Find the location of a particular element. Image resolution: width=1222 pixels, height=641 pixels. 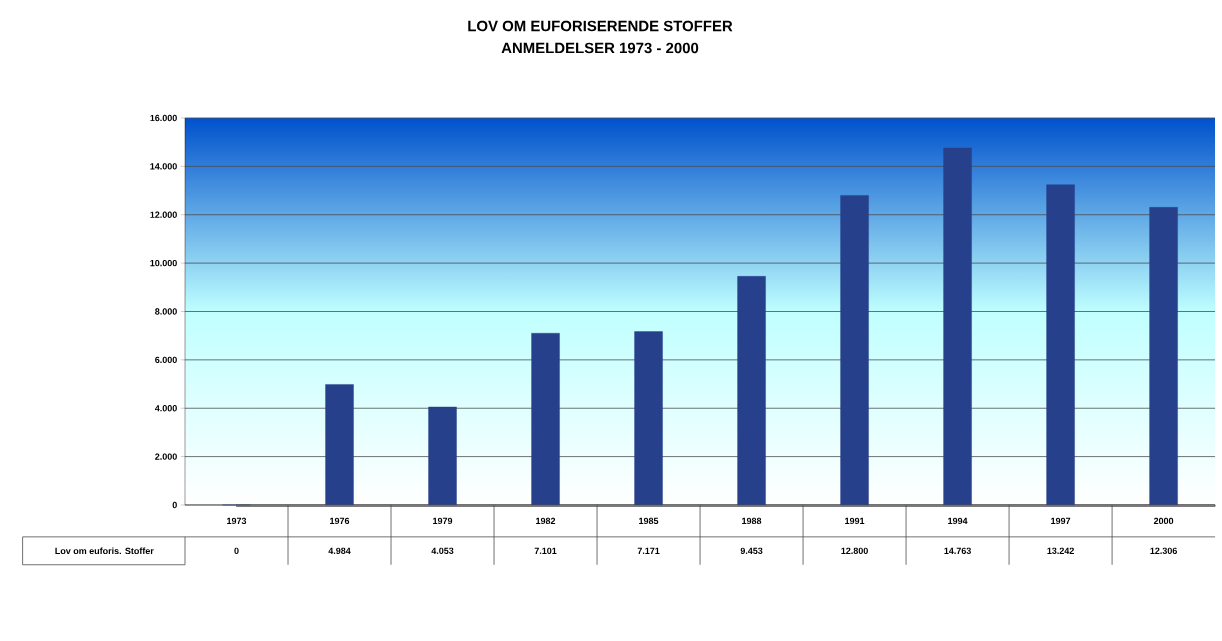

x-tick-label: 2000 is located at coordinates (1163, 521).